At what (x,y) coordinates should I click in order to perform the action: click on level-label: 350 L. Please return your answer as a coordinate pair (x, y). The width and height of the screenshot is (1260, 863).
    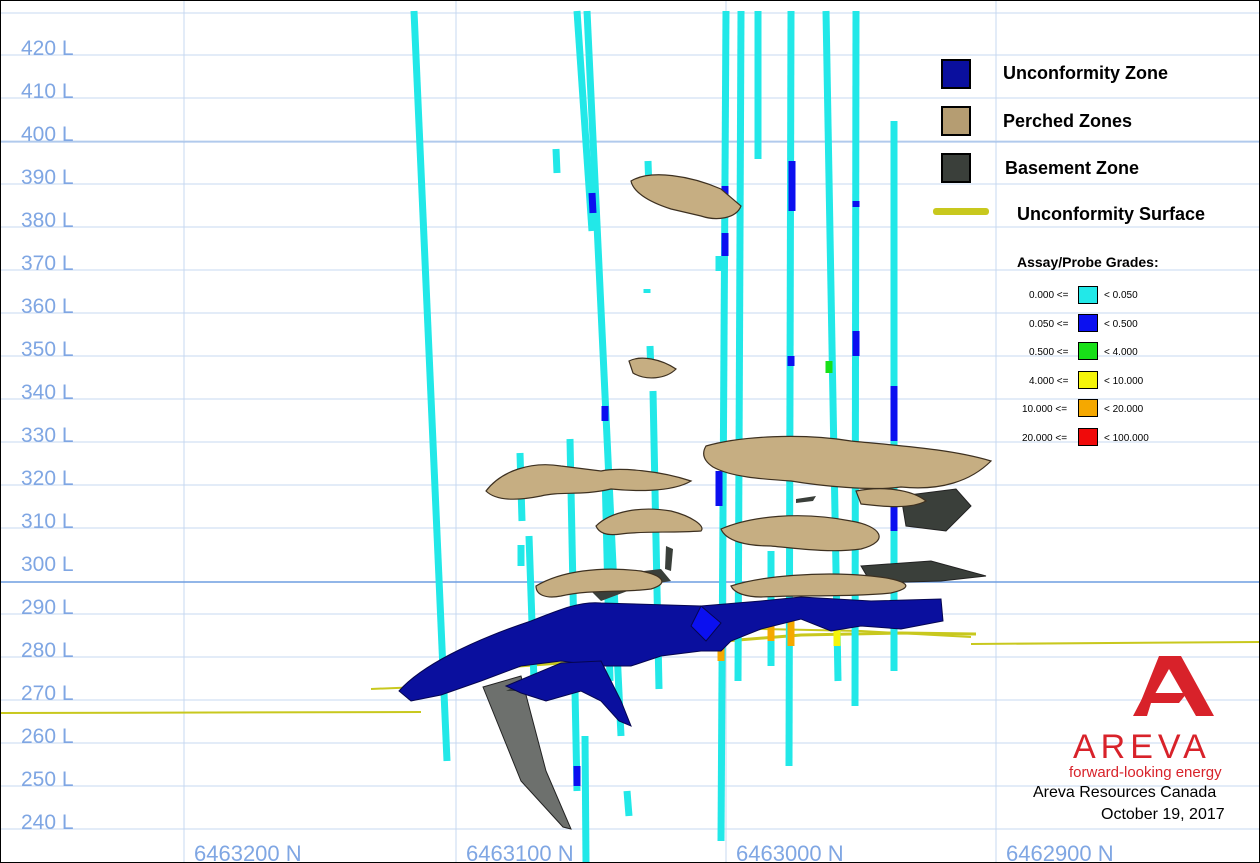
    Looking at the image, I should click on (47, 349).